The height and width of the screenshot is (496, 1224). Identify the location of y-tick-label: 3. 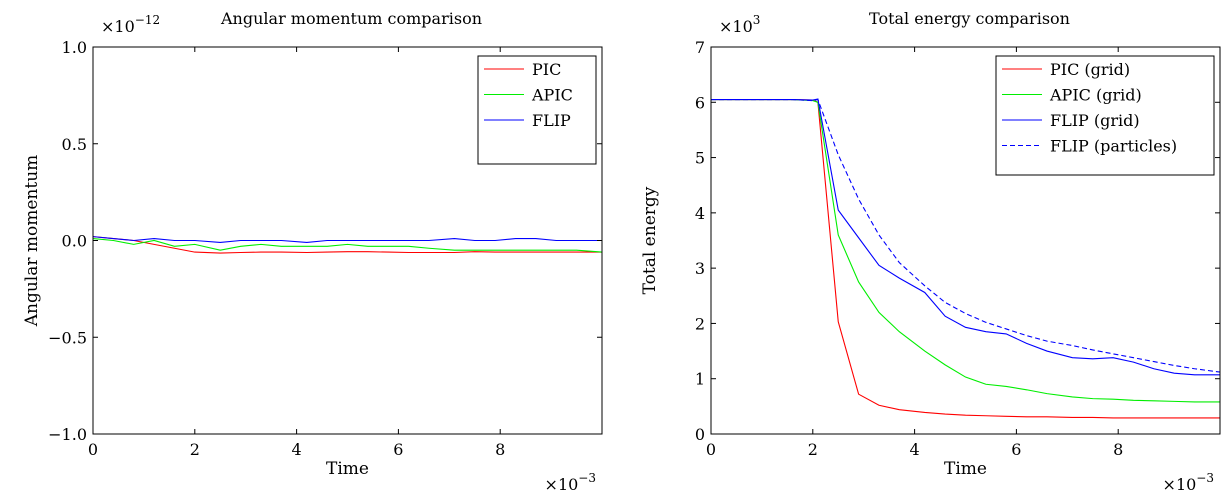
(700, 268).